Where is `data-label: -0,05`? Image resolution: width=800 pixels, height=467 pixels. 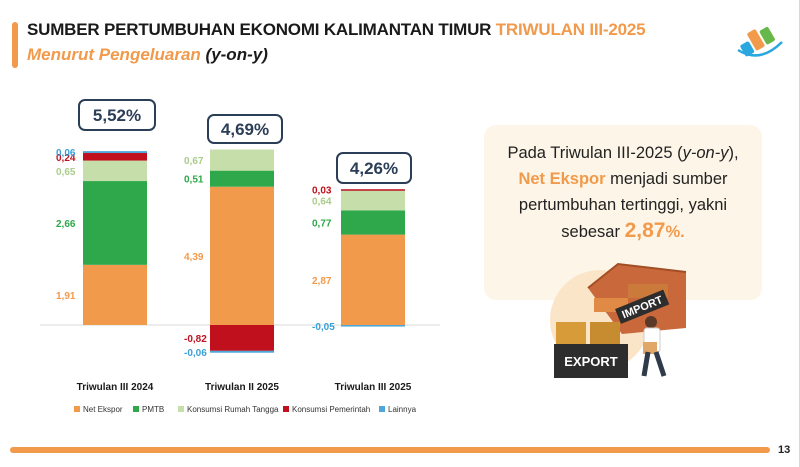 data-label: -0,05 is located at coordinates (323, 327).